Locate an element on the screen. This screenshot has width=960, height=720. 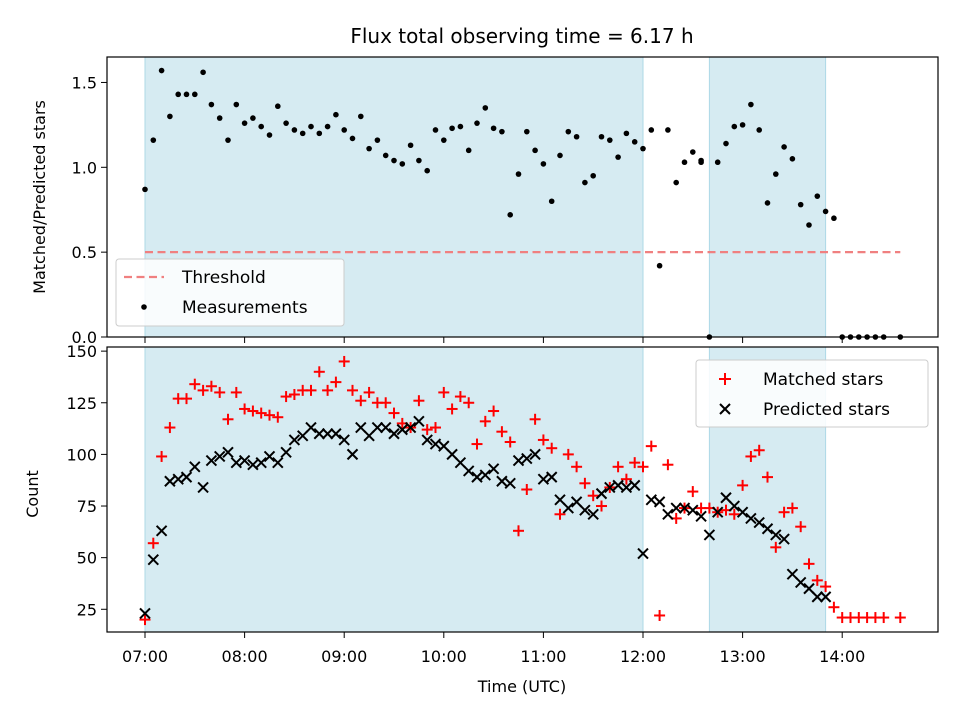
legend-measurements-label: Measurements is located at coordinates (245, 308).